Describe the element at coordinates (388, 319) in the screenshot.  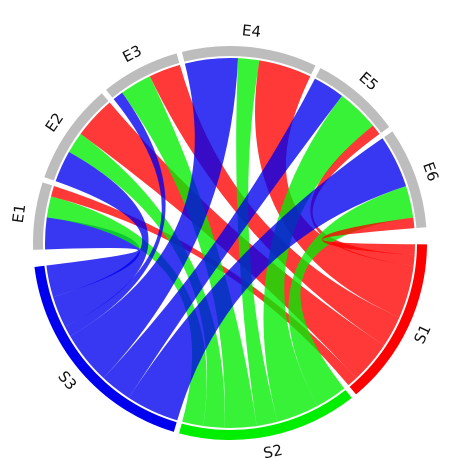
I see `sector-arc-s1` at that location.